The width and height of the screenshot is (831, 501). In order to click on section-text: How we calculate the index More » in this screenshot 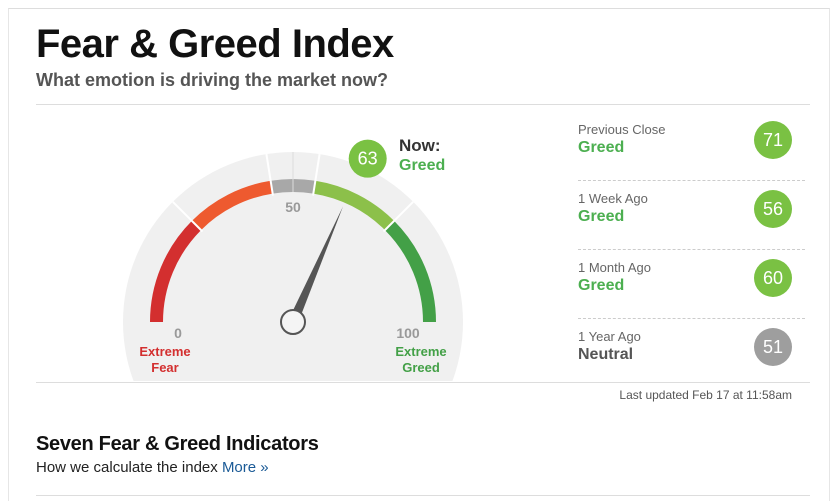, I will do `click(152, 467)`.